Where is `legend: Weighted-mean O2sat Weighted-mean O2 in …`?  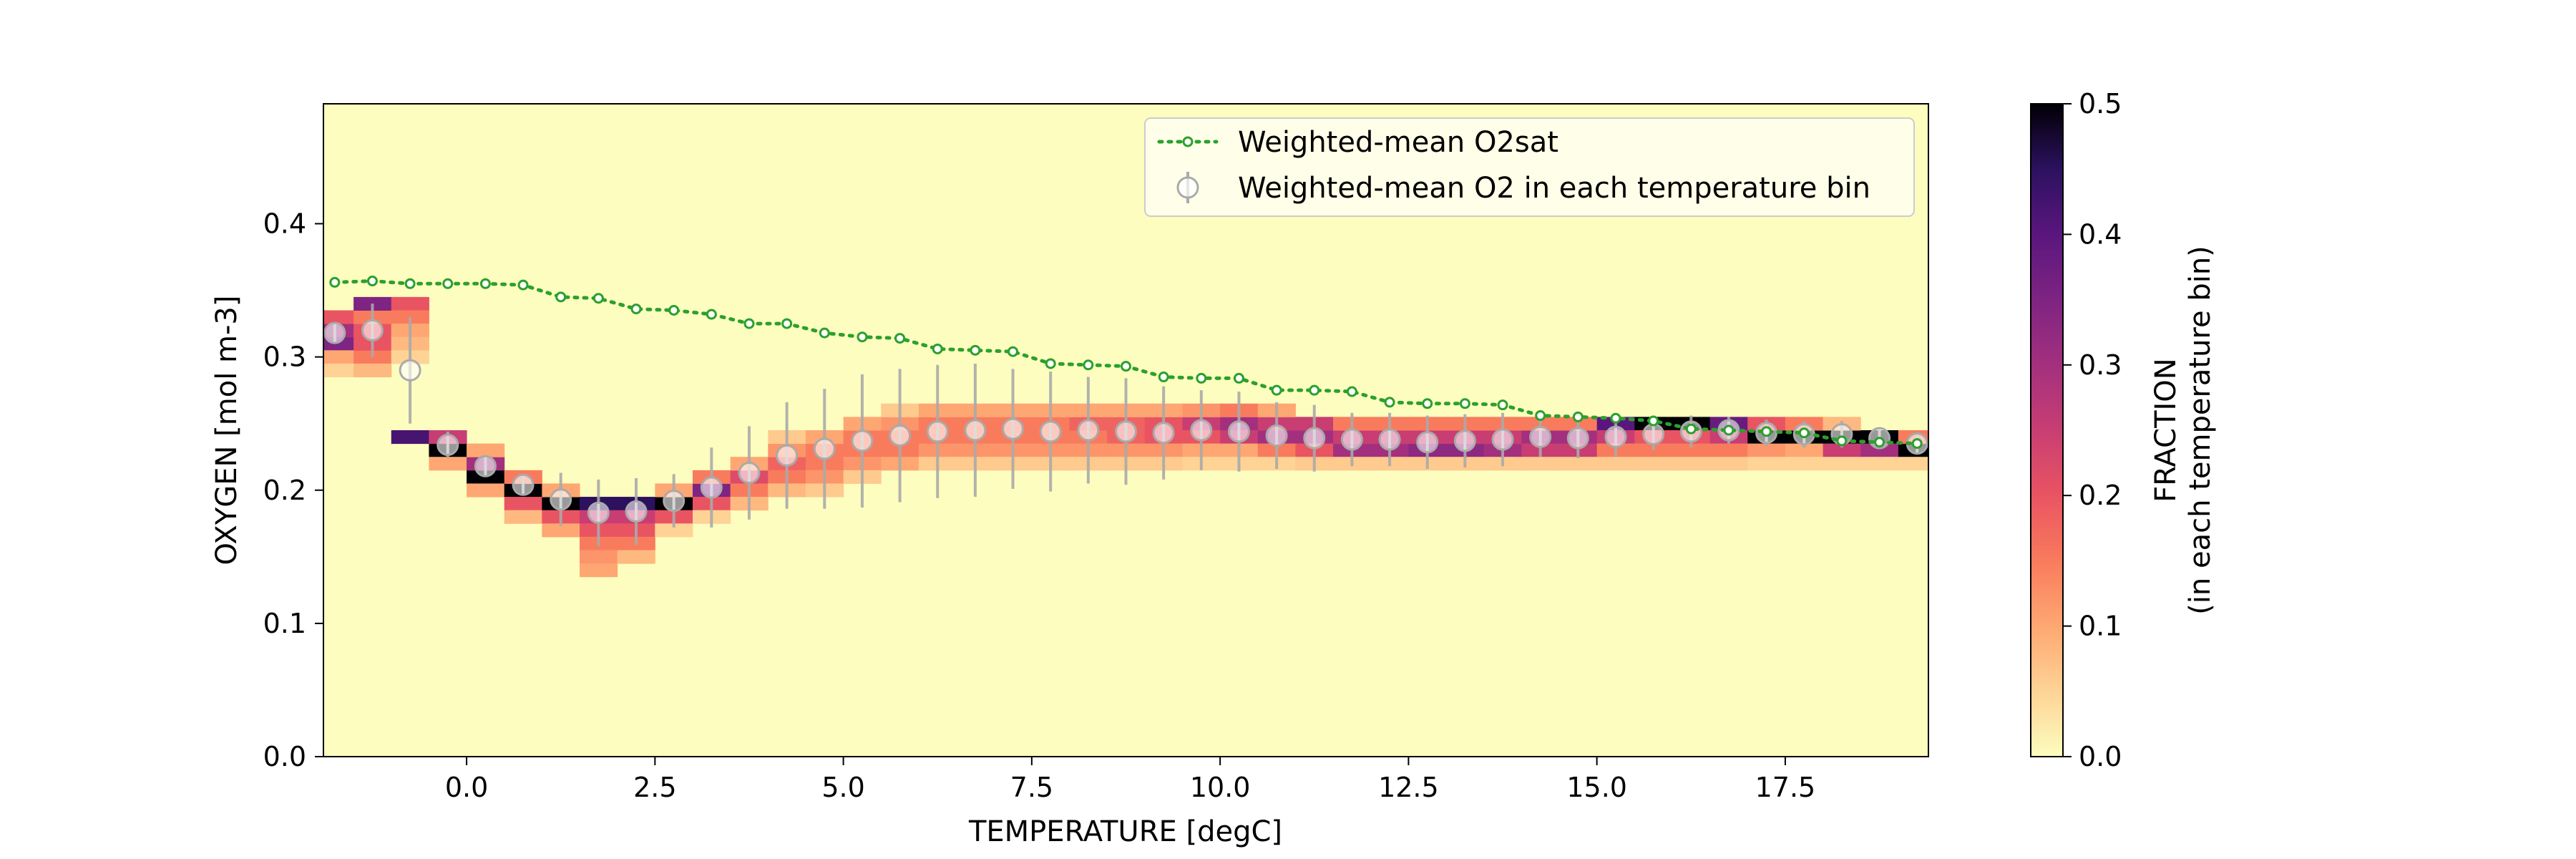
legend: Weighted-mean O2sat Weighted-mean O2 in … is located at coordinates (1529, 167).